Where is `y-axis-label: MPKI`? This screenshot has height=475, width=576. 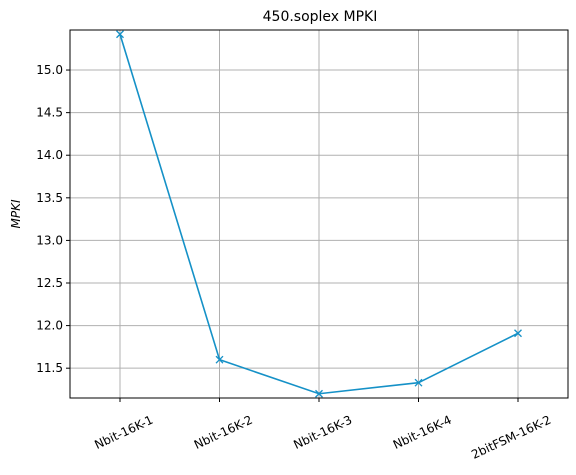
y-axis-label: MPKI is located at coordinates (16, 213).